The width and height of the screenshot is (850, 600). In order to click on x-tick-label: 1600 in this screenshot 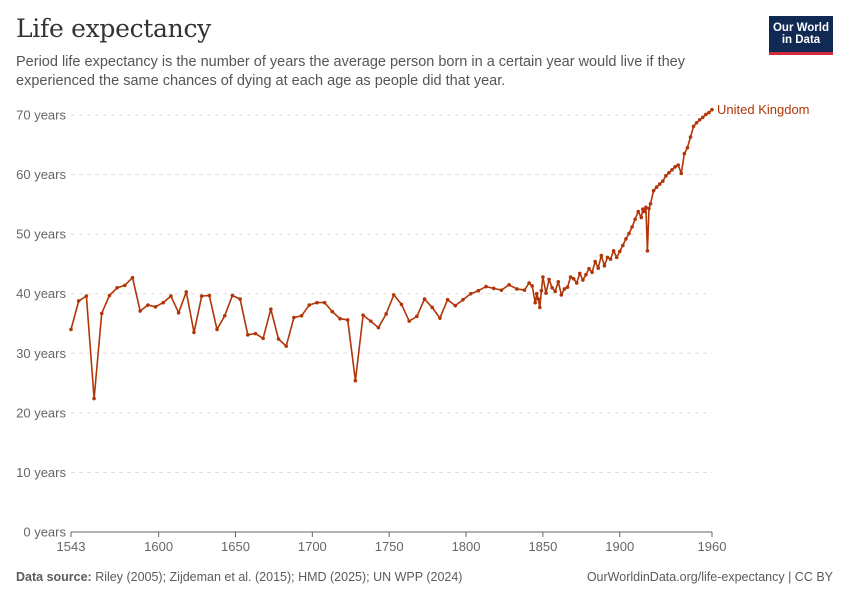, I will do `click(158, 546)`.